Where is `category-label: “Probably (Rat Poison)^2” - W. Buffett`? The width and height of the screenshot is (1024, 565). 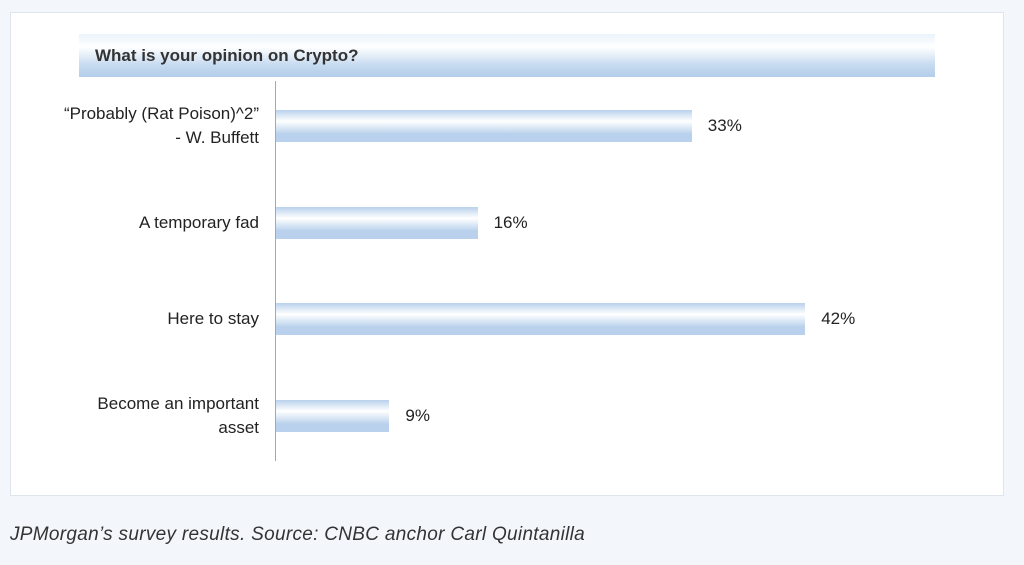
category-label: “Probably (Rat Poison)^2” - W. Buffett is located at coordinates (161, 125).